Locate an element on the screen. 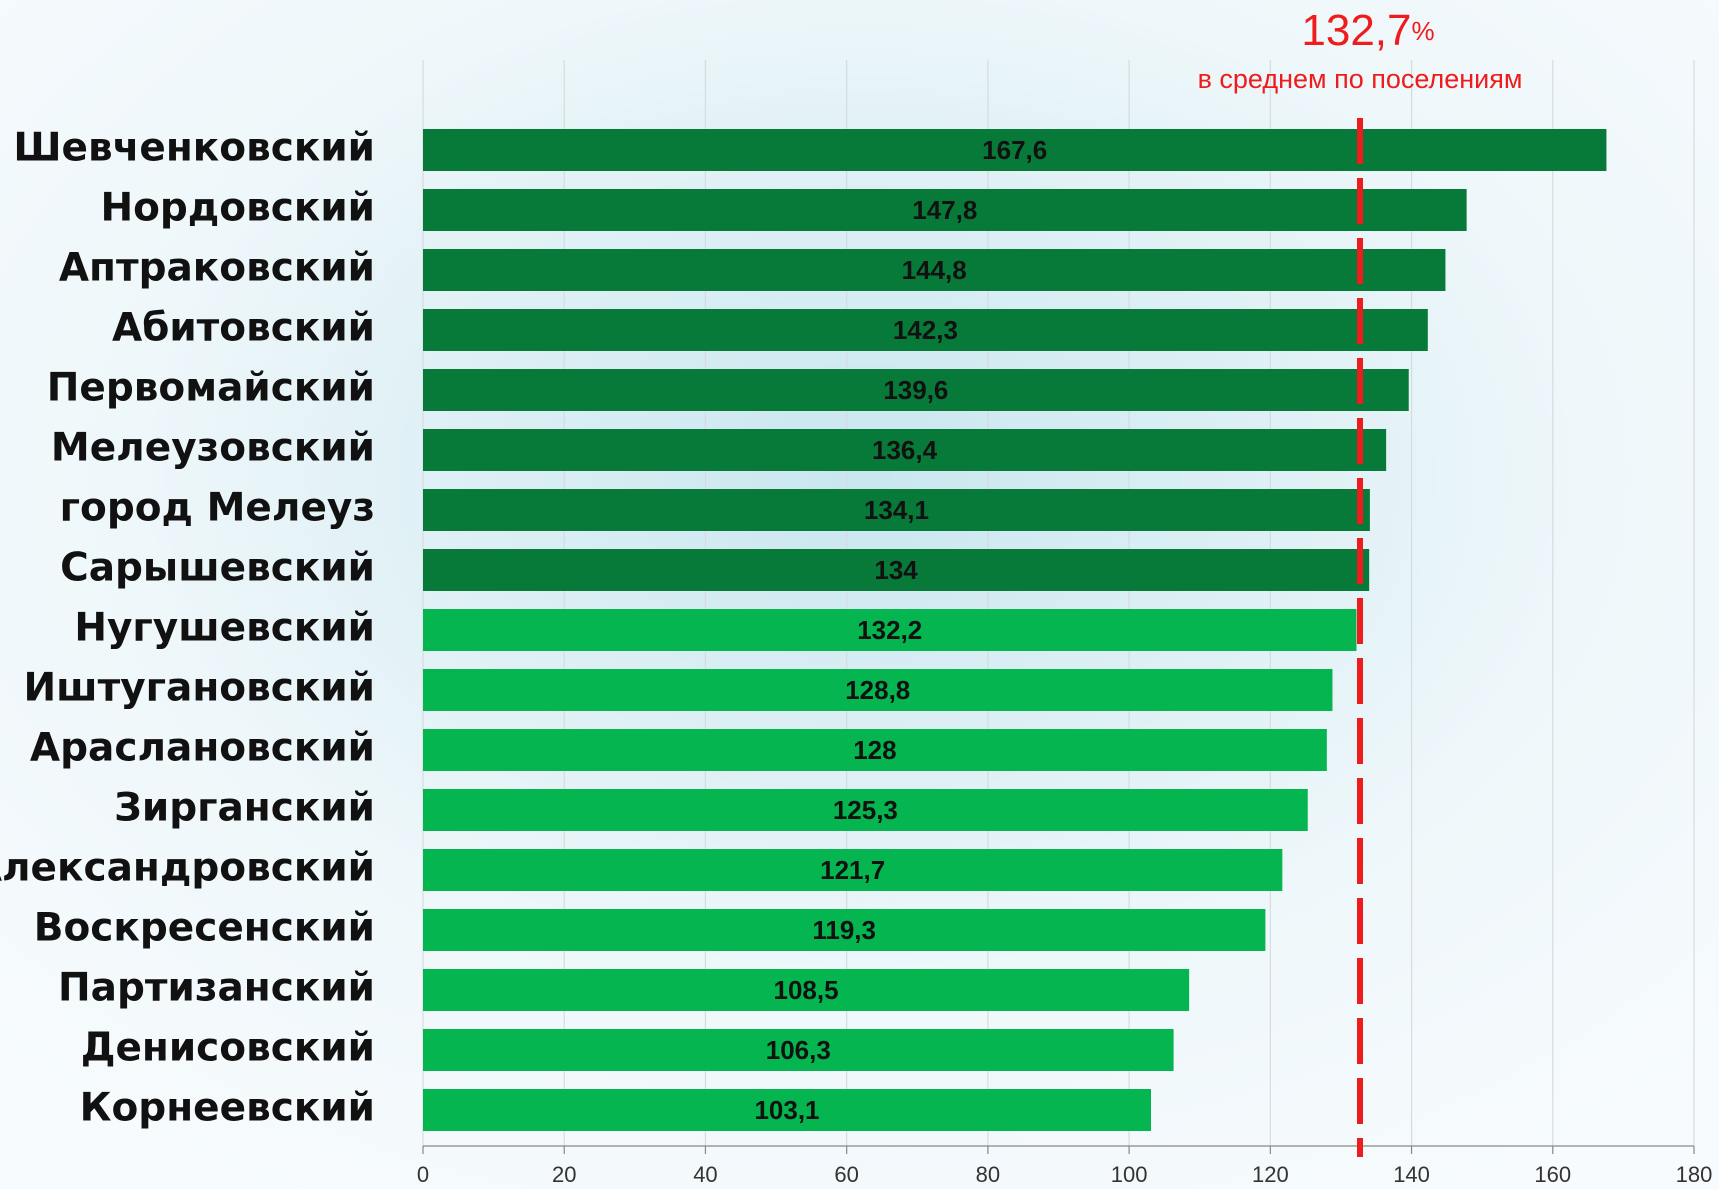 The height and width of the screenshot is (1189, 1719). category-label: Воскресенский is located at coordinates (204, 928).